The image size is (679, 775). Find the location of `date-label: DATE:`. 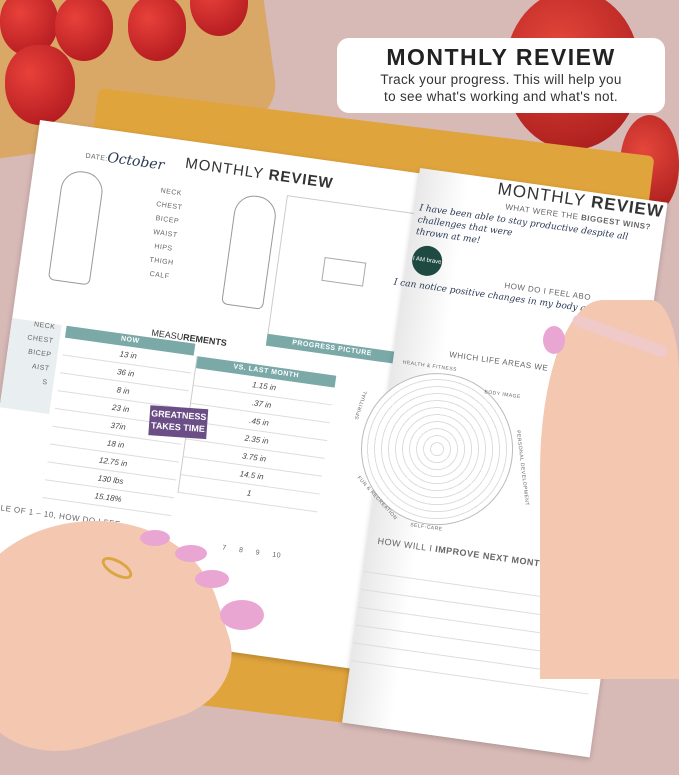

date-label: DATE: is located at coordinates (96, 157).